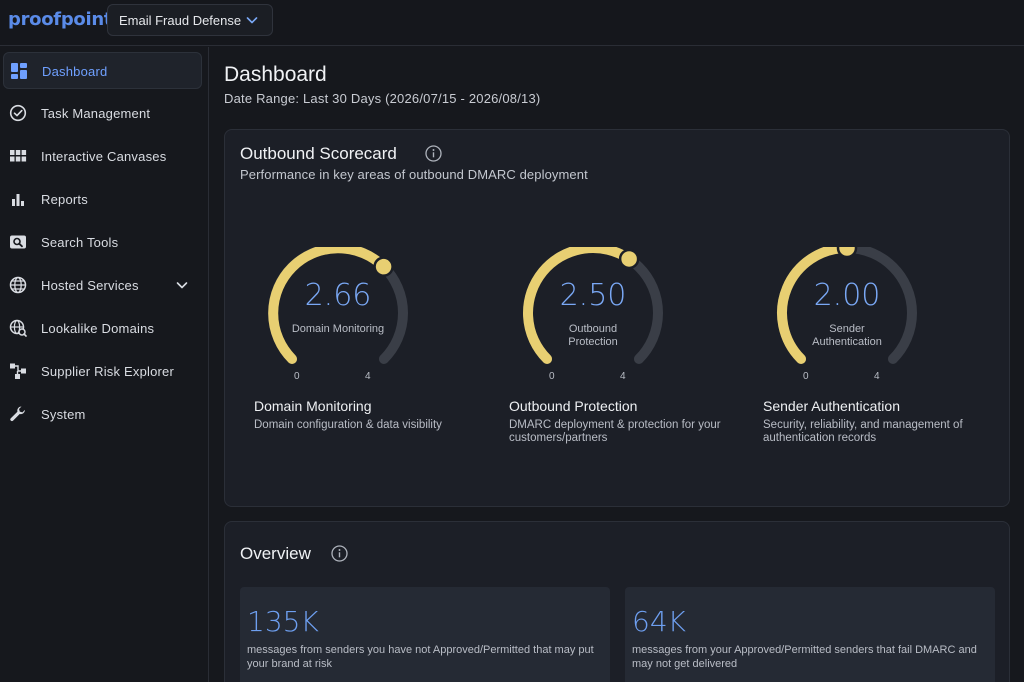 The image size is (1024, 682). Describe the element at coordinates (60, 19) in the screenshot. I see `proofpoint-logo: proofpoint` at that location.